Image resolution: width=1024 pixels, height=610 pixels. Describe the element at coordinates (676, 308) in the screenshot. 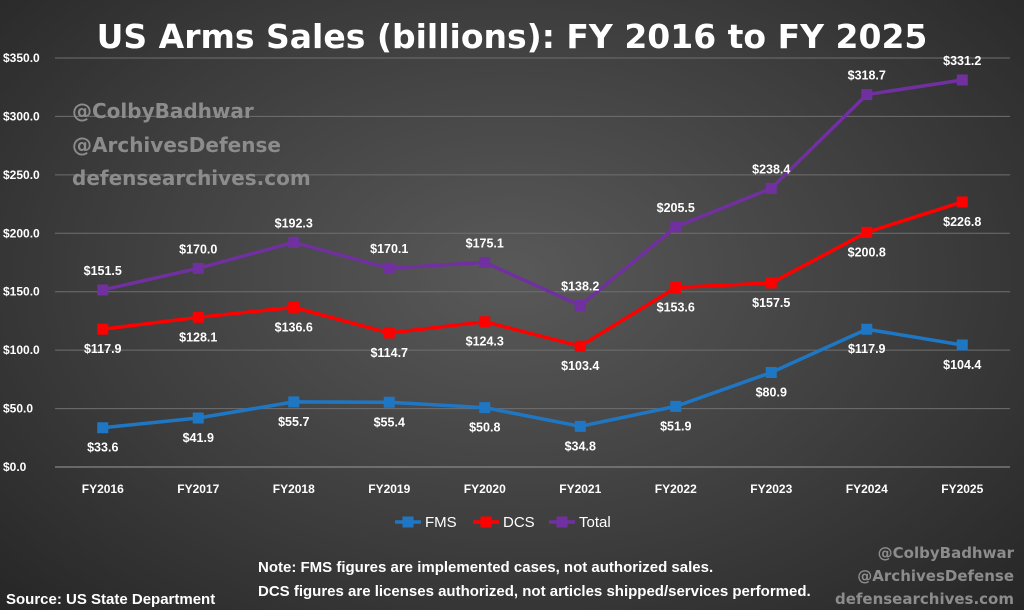

I see `data-label: $153.6` at that location.